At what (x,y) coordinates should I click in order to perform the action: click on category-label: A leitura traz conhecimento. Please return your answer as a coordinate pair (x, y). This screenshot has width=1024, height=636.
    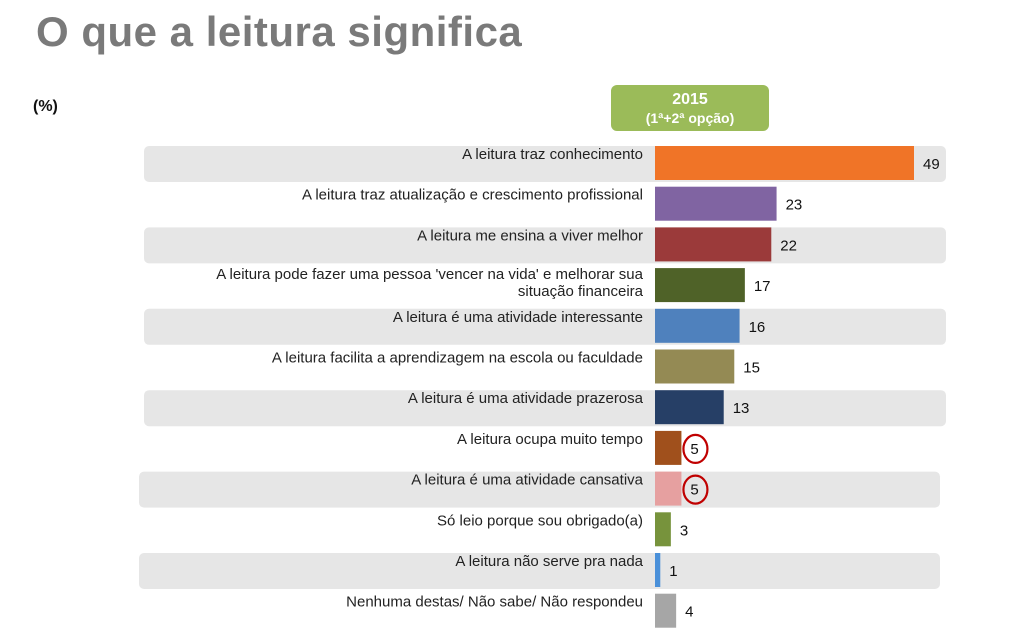
    Looking at the image, I should click on (552, 154).